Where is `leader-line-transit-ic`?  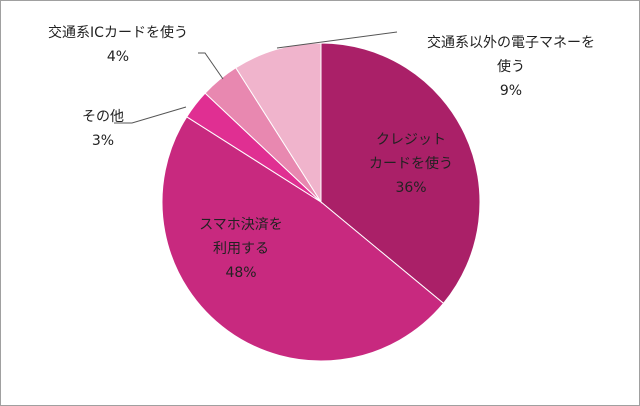
leader-line-transit-ic is located at coordinates (211, 66).